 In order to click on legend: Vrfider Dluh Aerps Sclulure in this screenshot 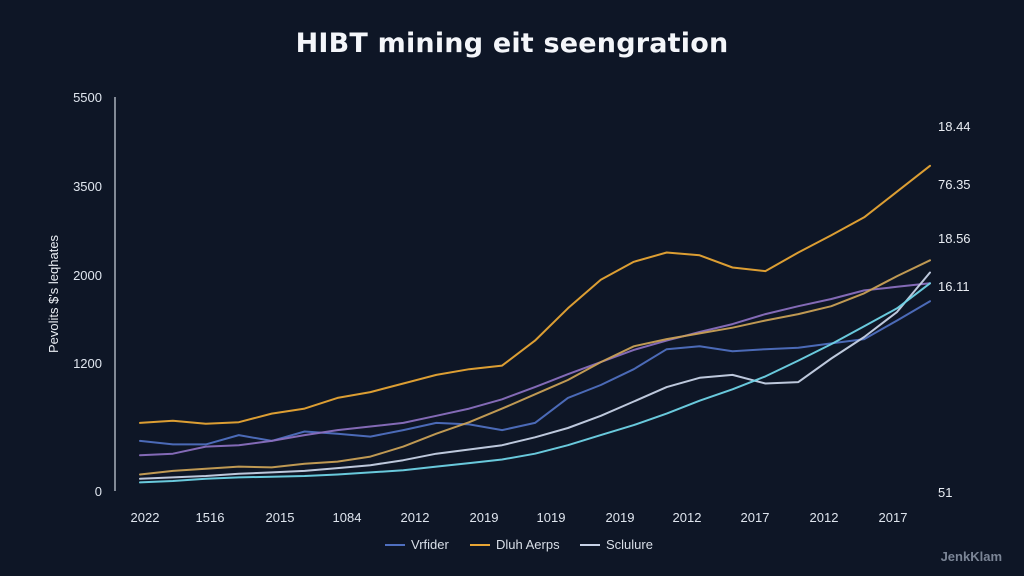, I will do `click(519, 544)`.